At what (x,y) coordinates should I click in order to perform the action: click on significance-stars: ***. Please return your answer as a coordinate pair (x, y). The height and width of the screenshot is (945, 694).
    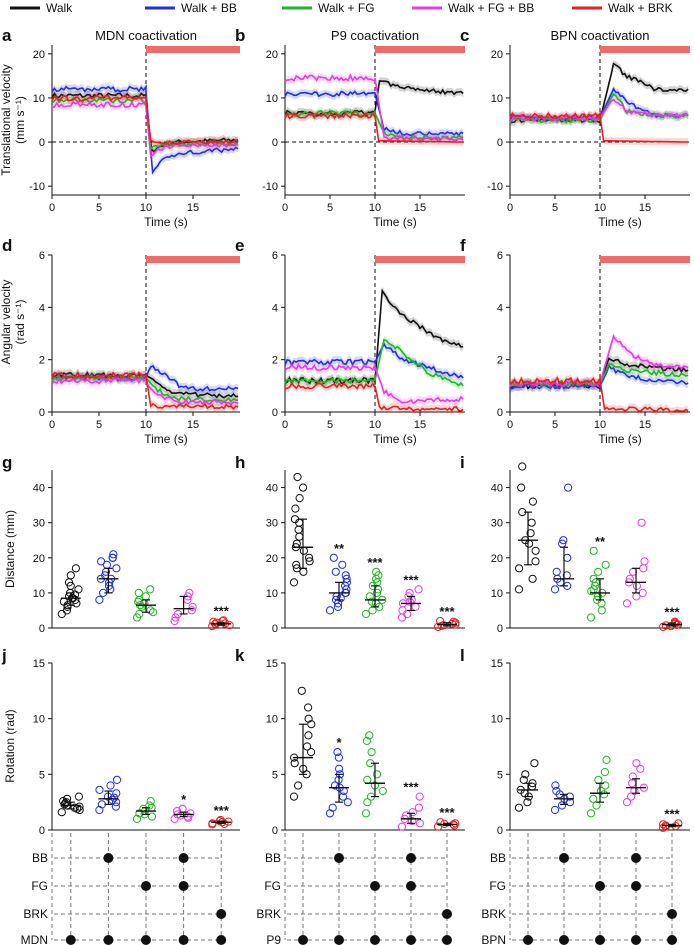
    Looking at the image, I should click on (222, 810).